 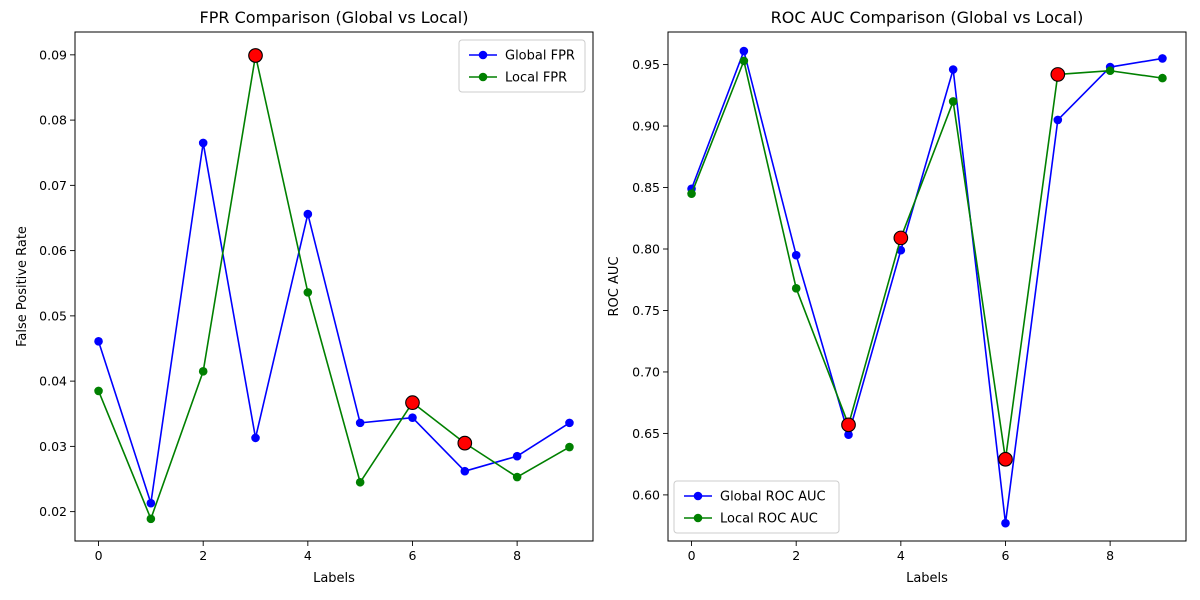 I want to click on y-tick-label: 0.04, so click(x=53, y=381).